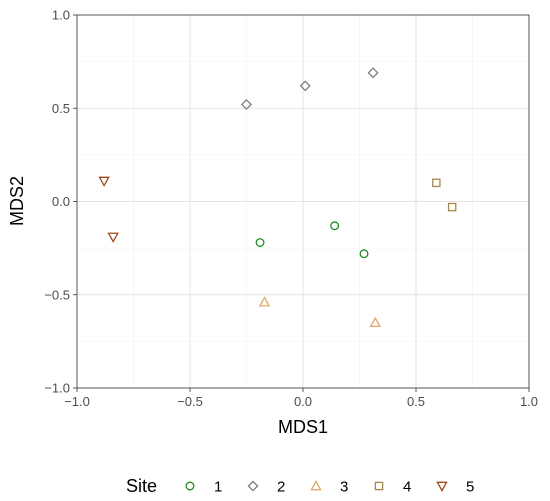 The width and height of the screenshot is (550, 501). Describe the element at coordinates (57, 388) in the screenshot. I see `y-tick-label: −1.0` at that location.